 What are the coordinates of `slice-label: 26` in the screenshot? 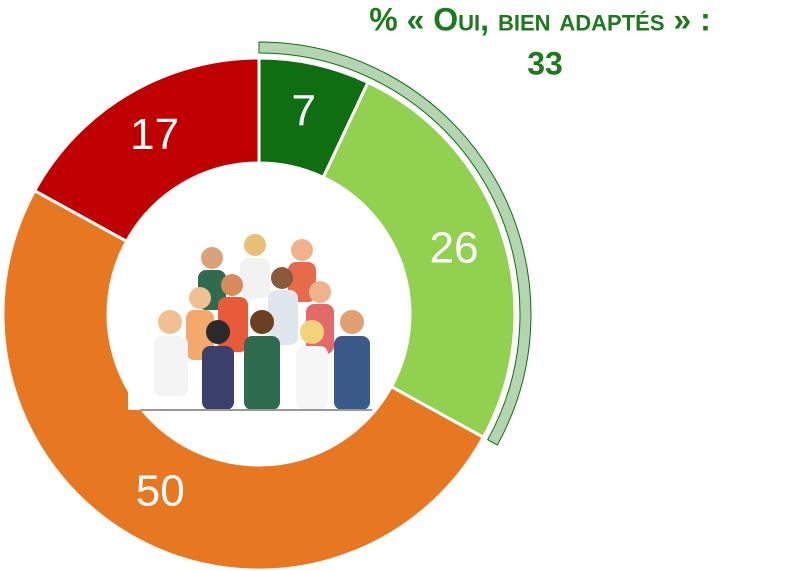 It's located at (453, 247).